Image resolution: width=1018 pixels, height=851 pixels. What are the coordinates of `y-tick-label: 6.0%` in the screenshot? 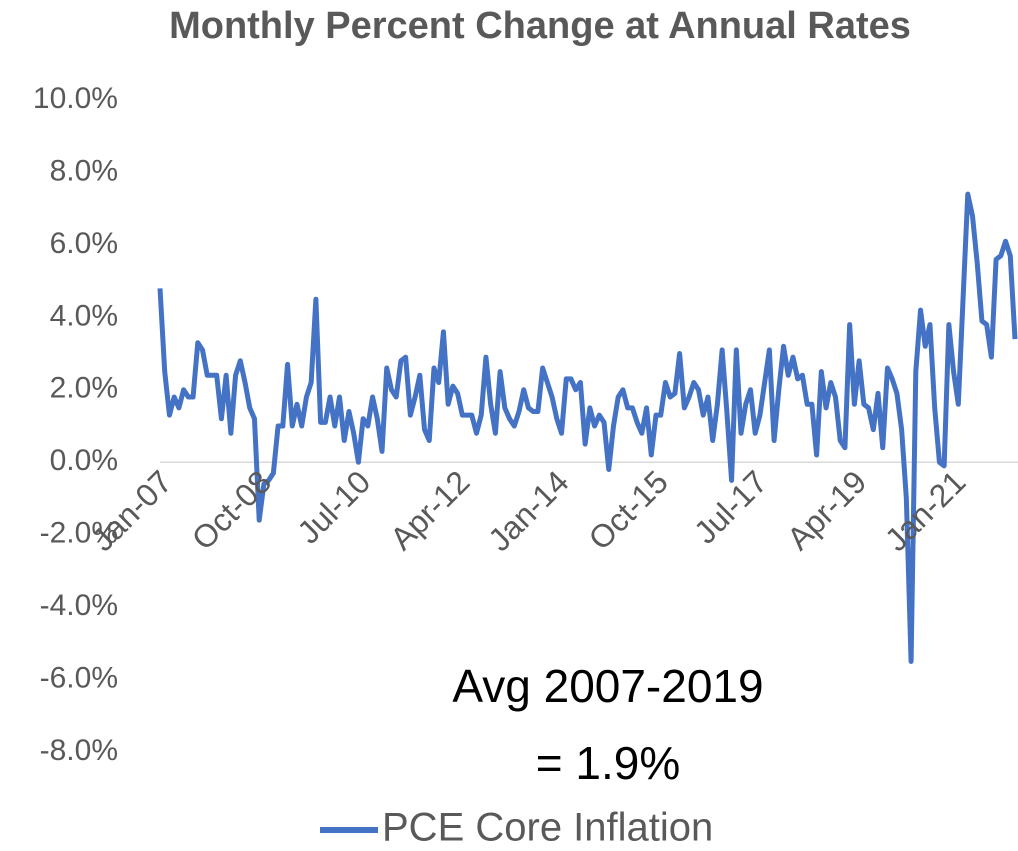 It's located at (84, 243).